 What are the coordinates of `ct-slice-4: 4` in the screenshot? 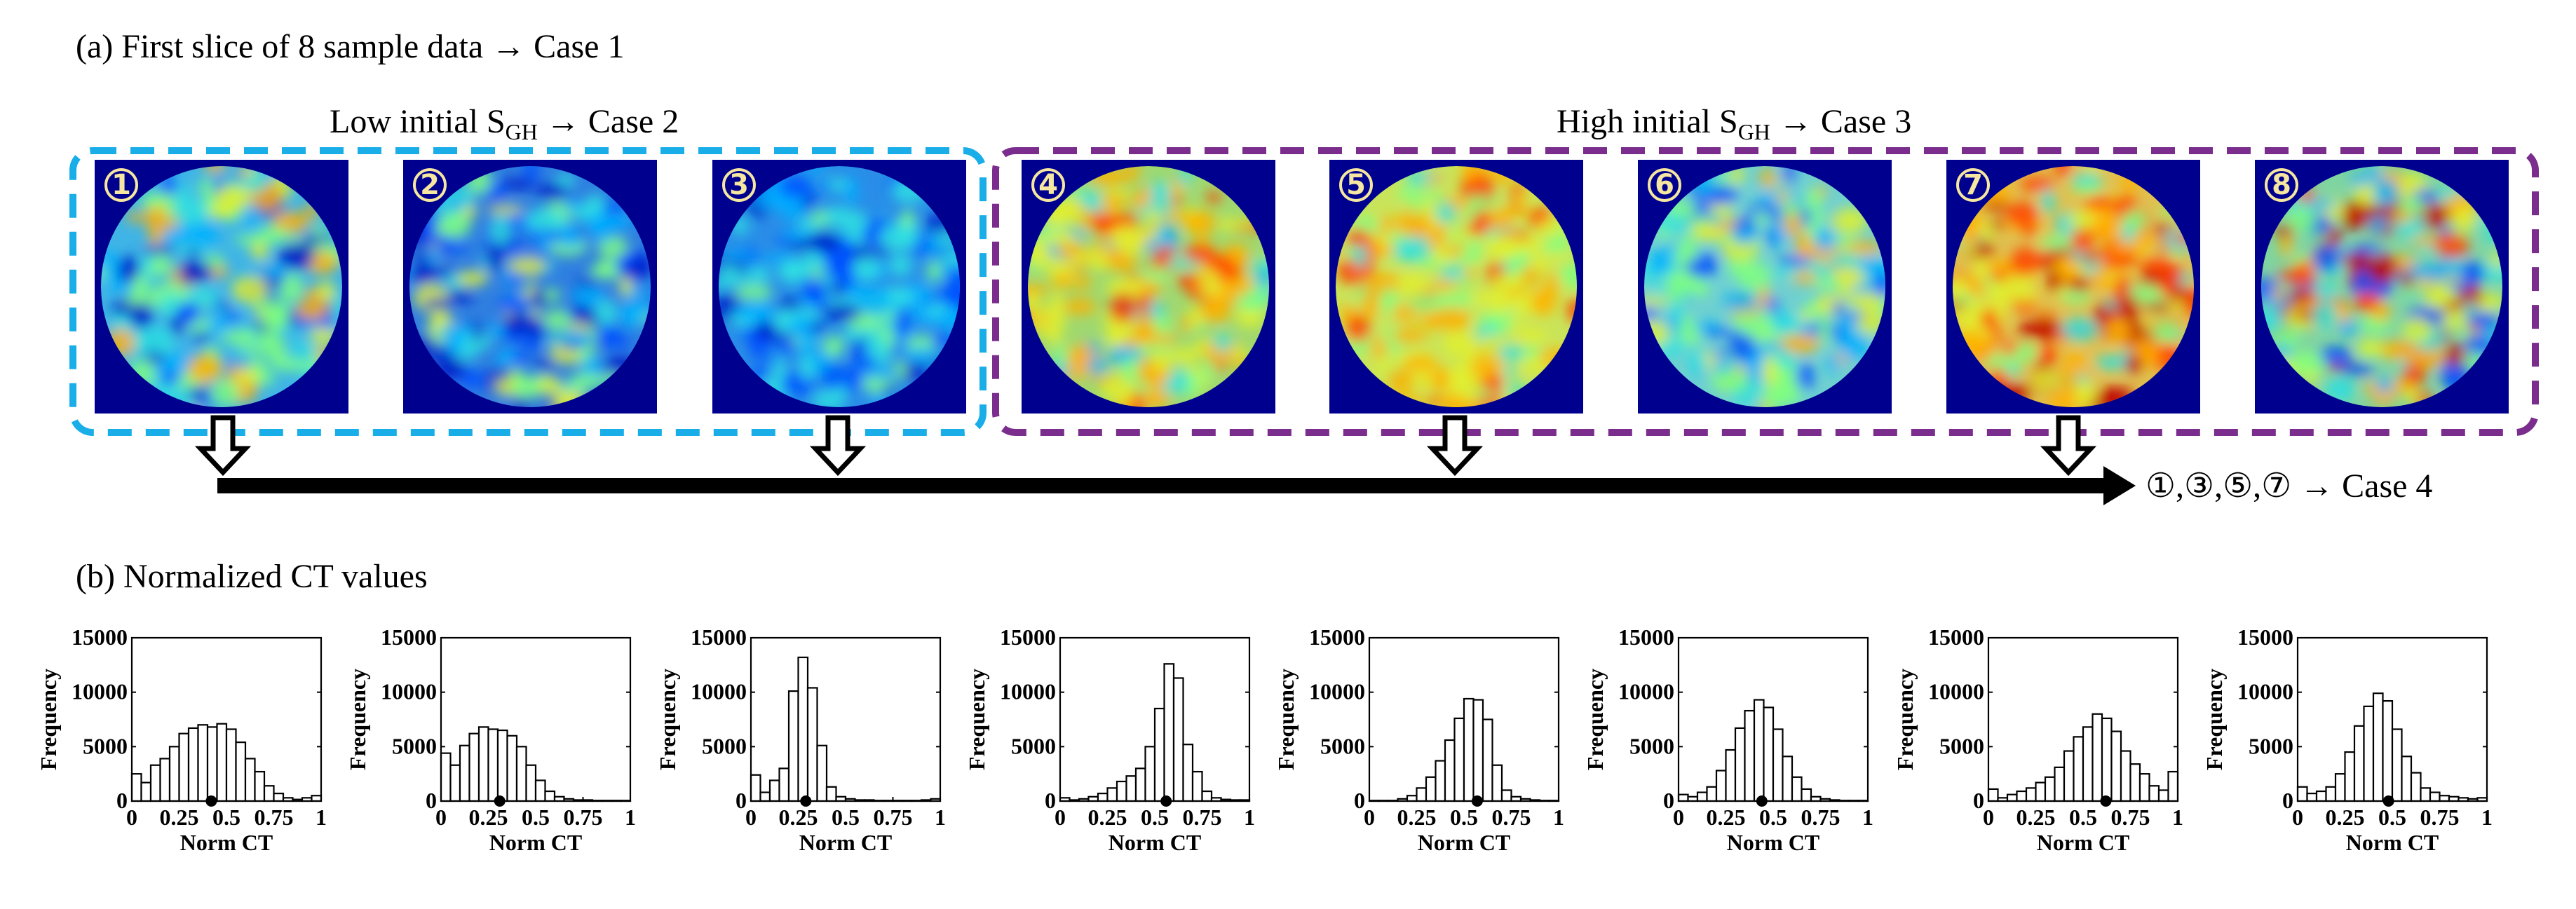 It's located at (1148, 287).